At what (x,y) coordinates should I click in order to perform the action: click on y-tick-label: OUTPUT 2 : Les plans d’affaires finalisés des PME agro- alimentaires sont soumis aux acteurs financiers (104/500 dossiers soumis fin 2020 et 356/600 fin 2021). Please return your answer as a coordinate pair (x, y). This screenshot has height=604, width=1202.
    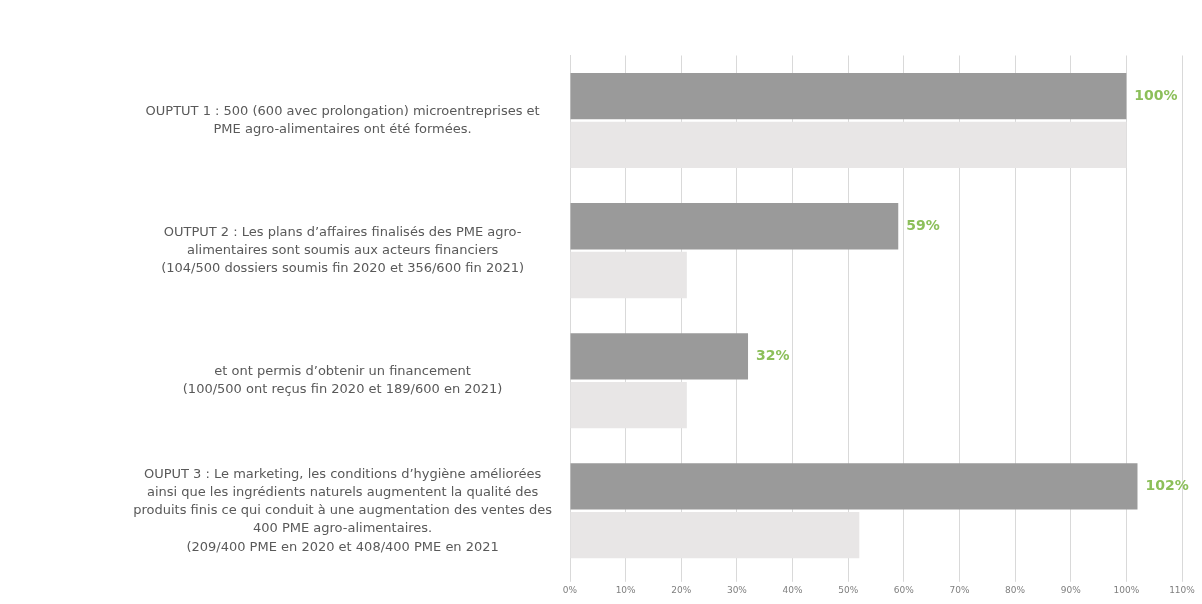
    Looking at the image, I should click on (343, 249).